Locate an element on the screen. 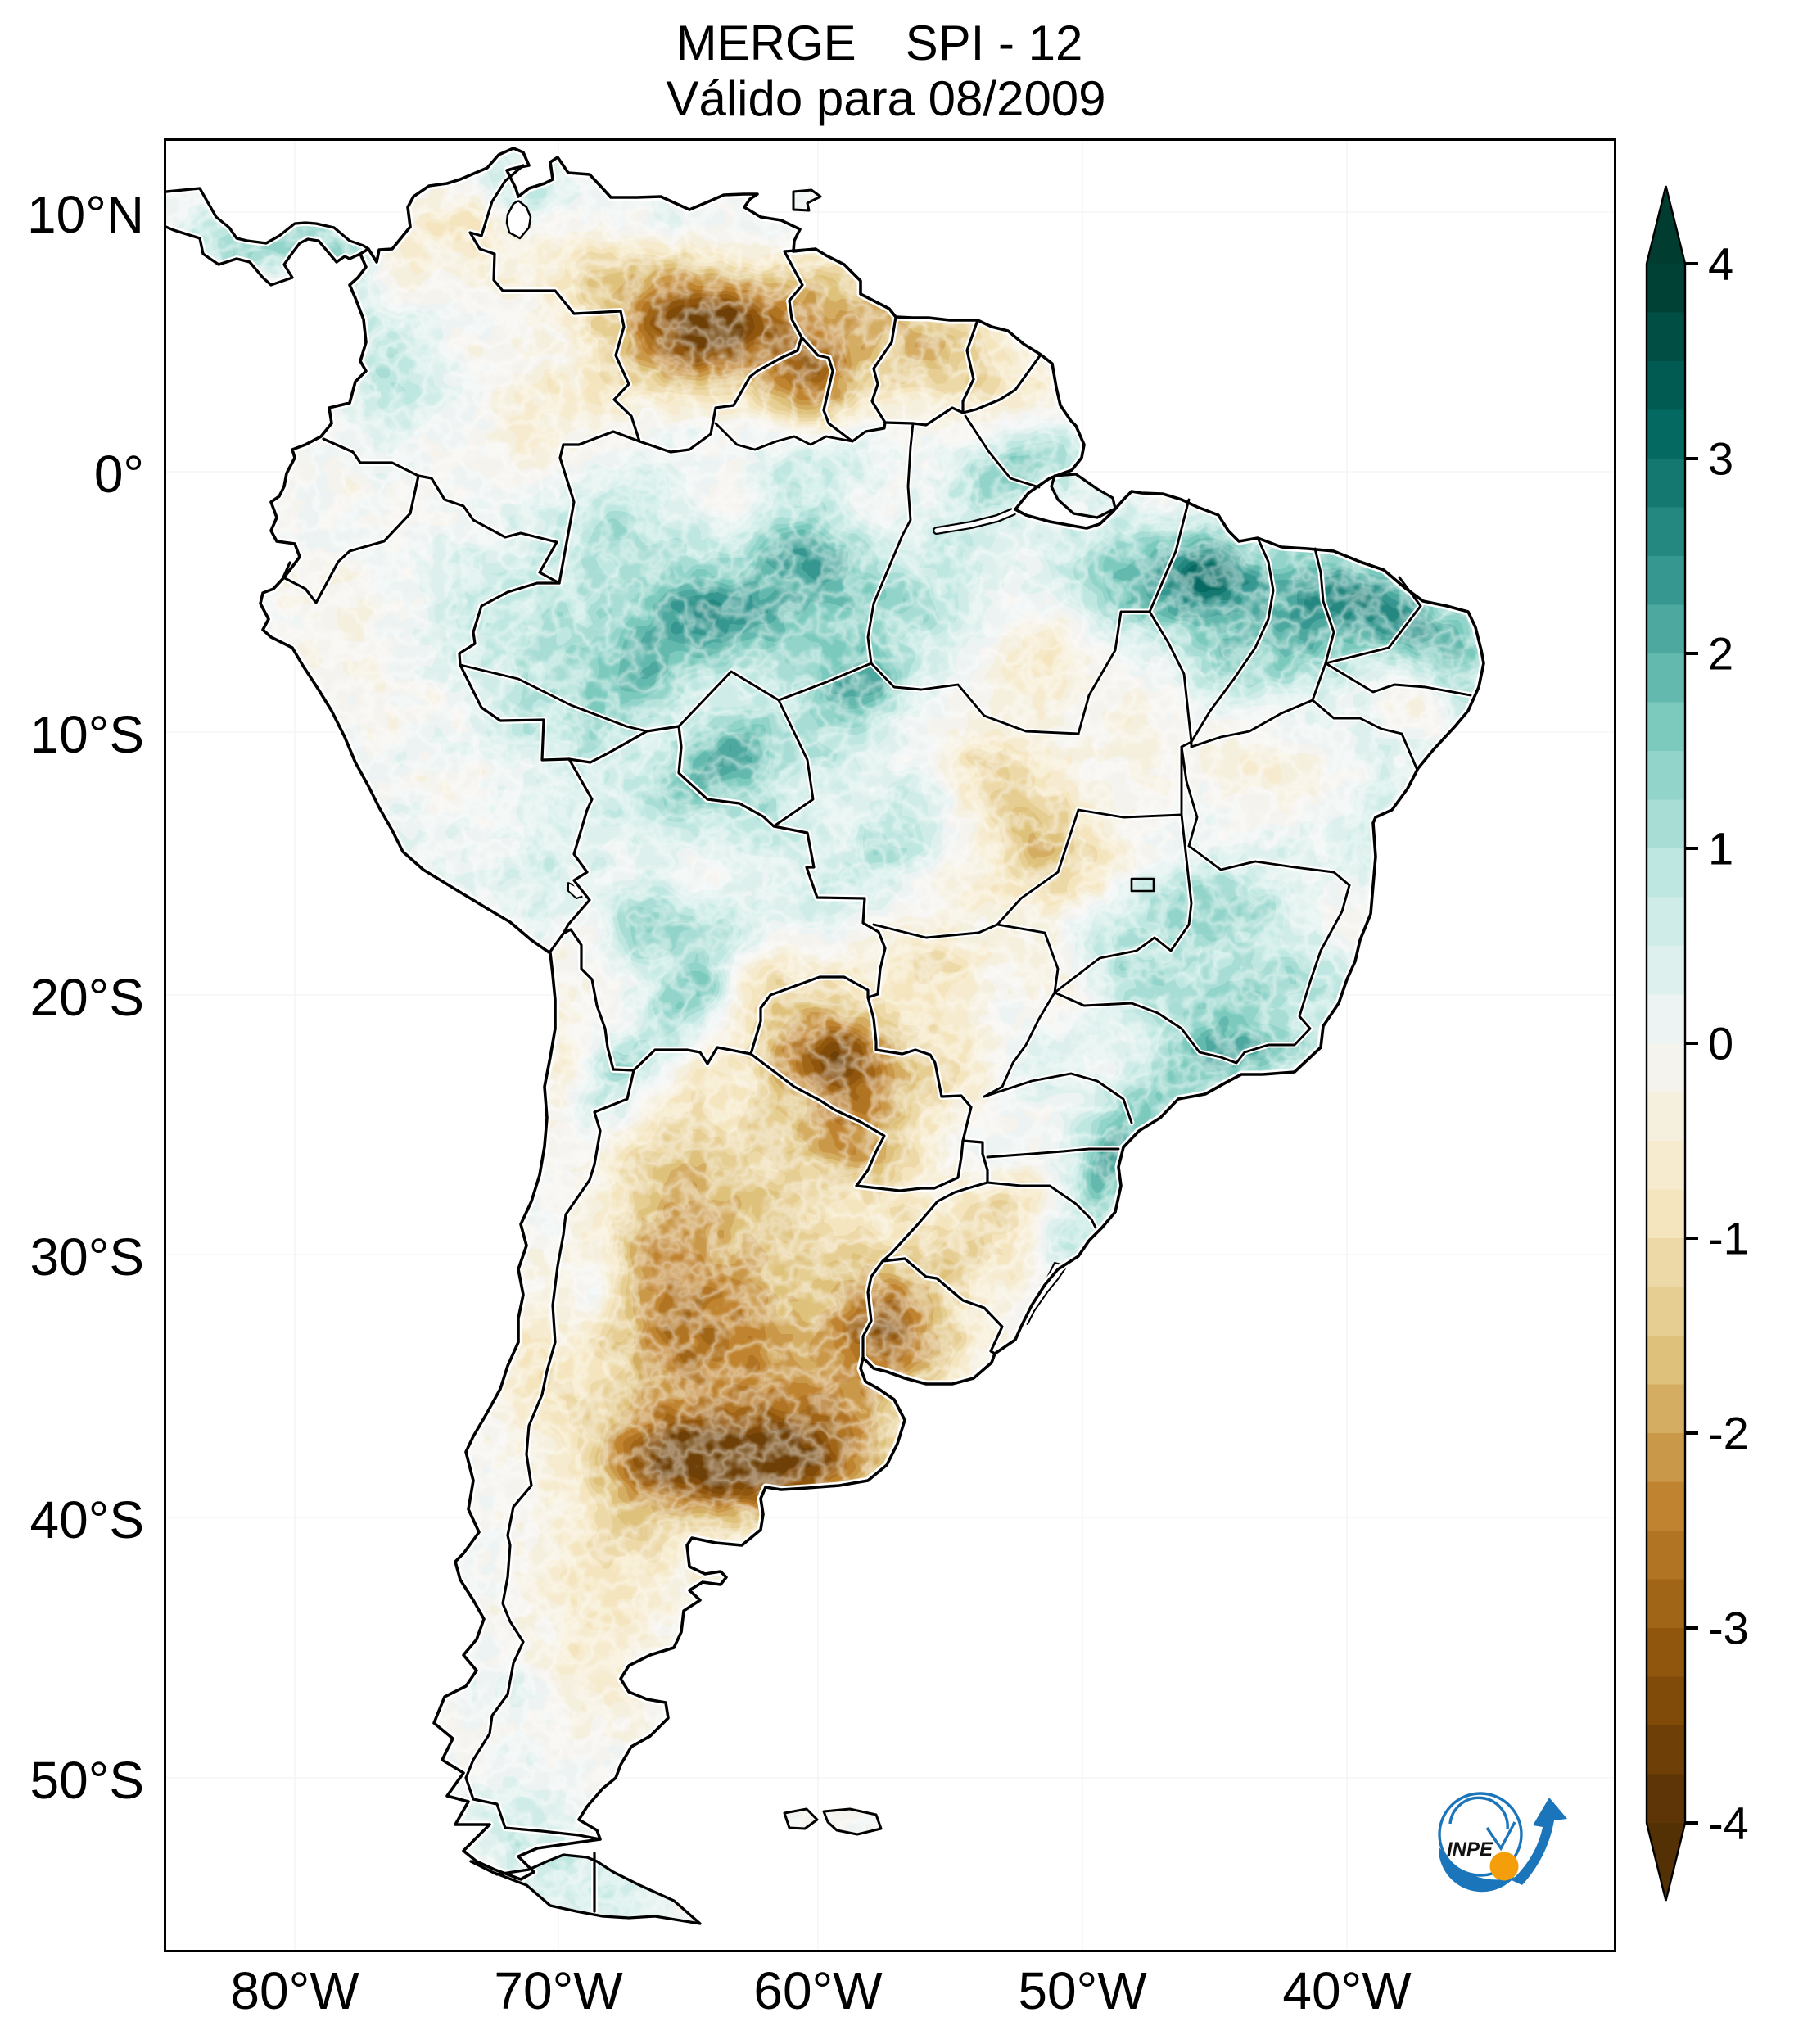 This screenshot has height=2044, width=1794. svg-text: -3 is located at coordinates (1728, 1628).